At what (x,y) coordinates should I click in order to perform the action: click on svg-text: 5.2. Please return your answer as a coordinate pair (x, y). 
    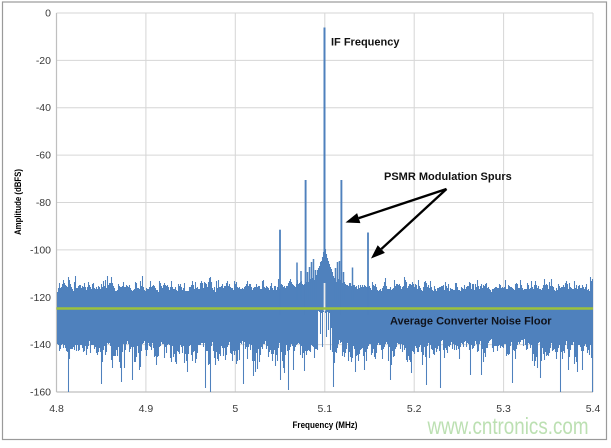
    Looking at the image, I should click on (414, 409).